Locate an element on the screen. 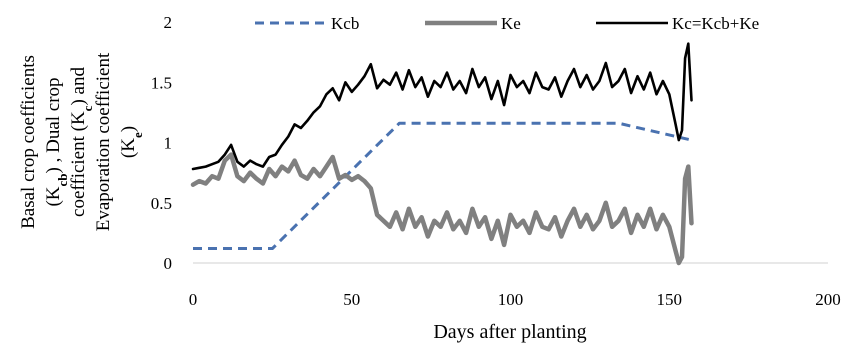 The image size is (849, 345). y-axis-label-line: Evaporation coefficient is located at coordinates (103, 141).